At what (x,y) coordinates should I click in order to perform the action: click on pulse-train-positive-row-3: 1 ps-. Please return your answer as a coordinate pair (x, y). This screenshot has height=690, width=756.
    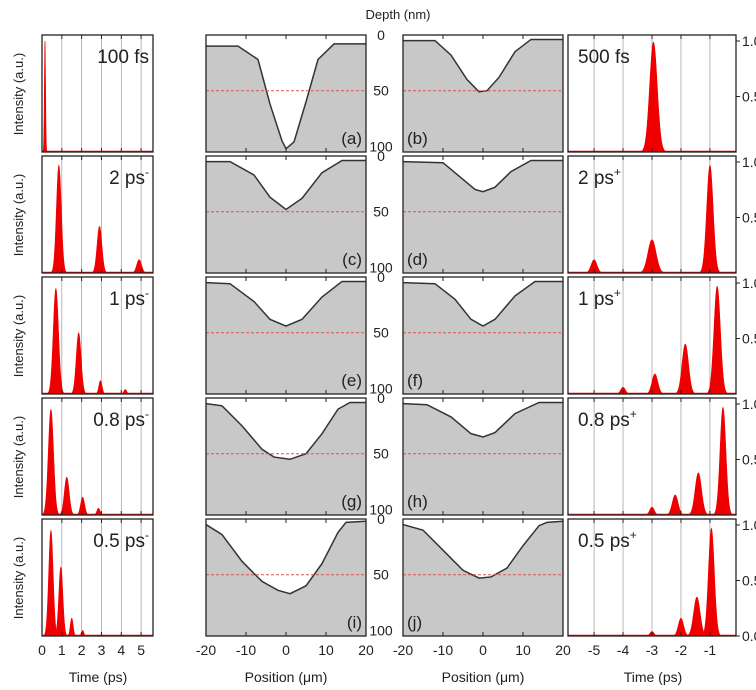
    Looking at the image, I should click on (97, 335).